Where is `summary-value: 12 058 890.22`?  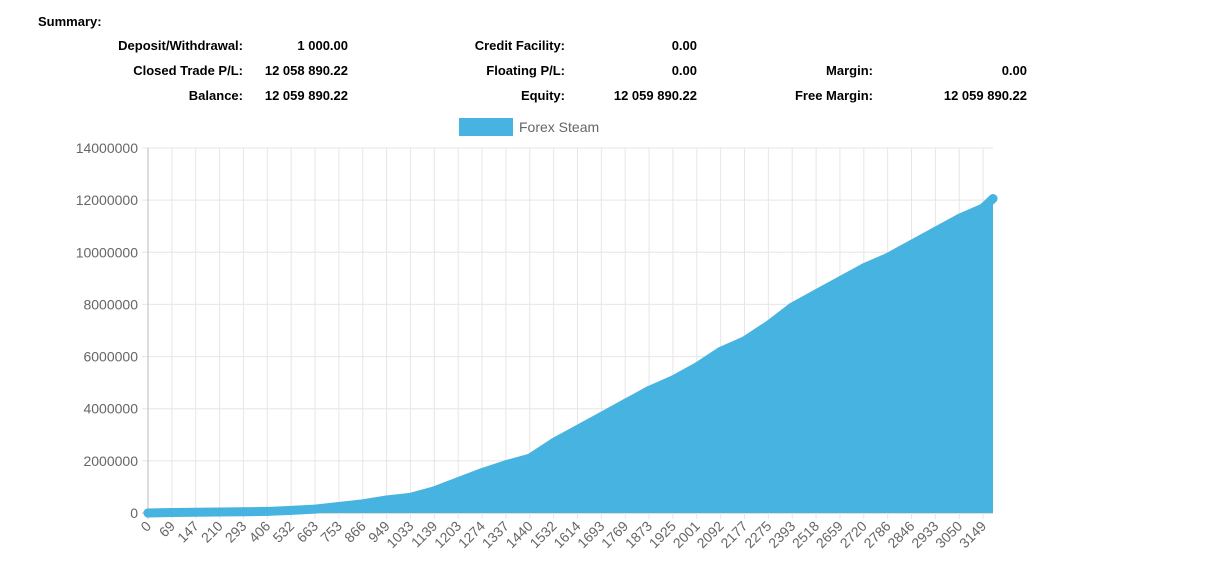
summary-value: 12 058 890.22 is located at coordinates (306, 70).